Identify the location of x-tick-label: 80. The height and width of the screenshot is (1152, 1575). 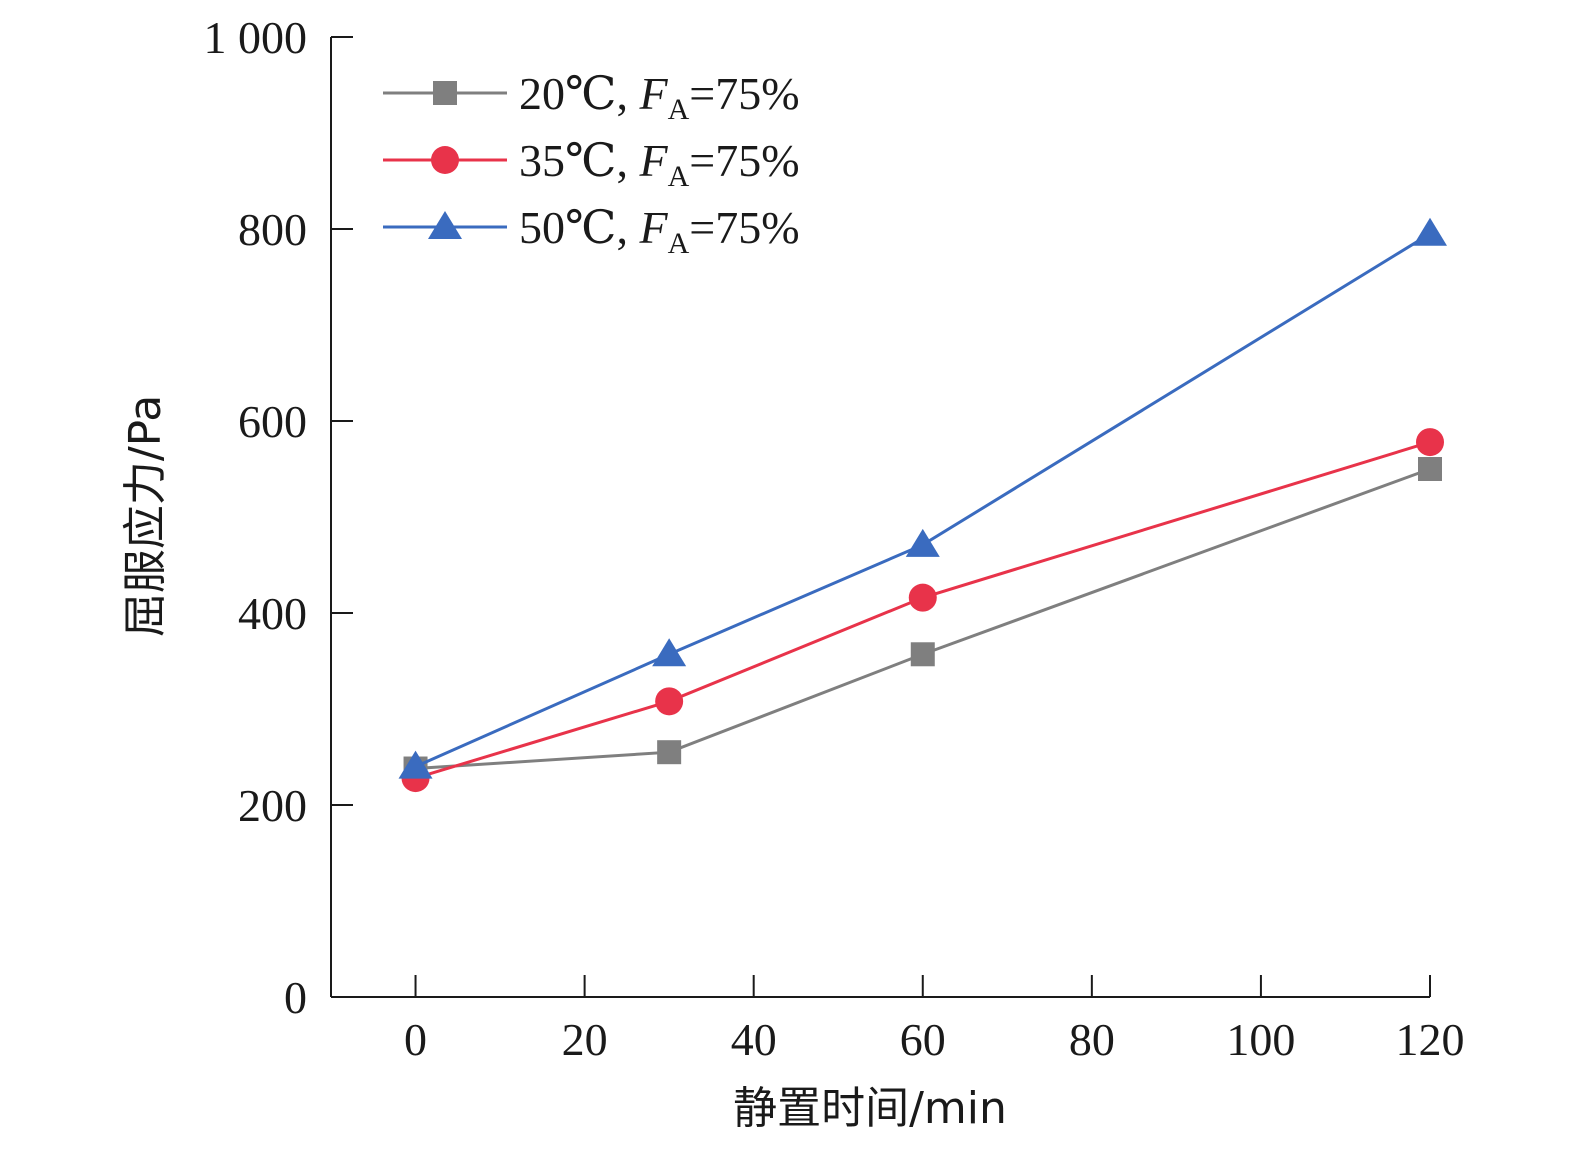
(1092, 1039).